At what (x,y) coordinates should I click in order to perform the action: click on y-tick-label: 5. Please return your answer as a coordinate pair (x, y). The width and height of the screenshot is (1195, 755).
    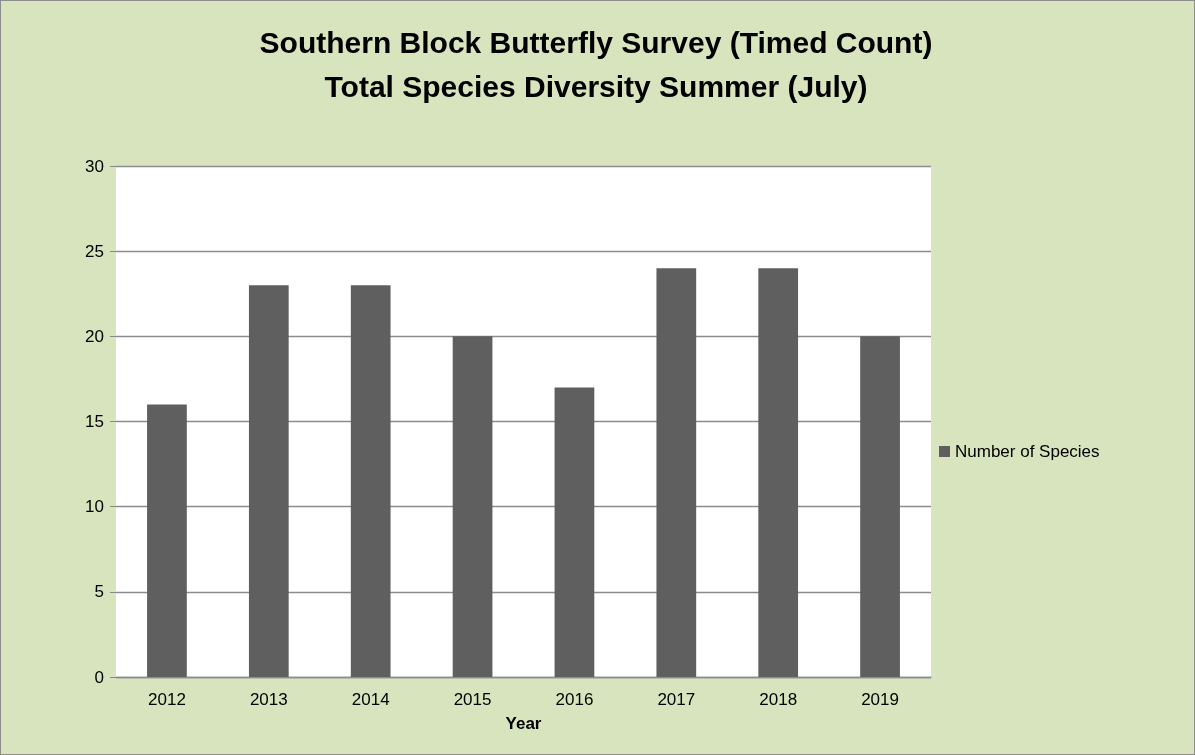
    Looking at the image, I should click on (99, 592).